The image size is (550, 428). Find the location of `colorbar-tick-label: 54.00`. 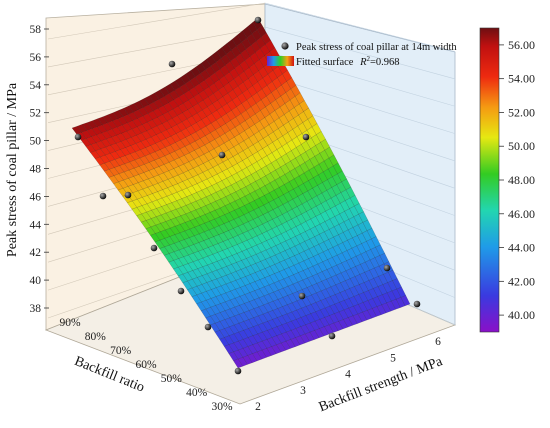

colorbar-tick-label: 54.00 is located at coordinates (521, 79).